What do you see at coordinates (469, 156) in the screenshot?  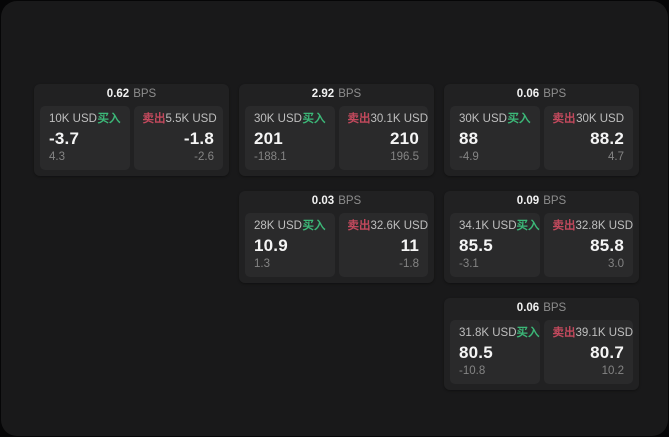 I see `buy-delta: -4.9` at bounding box center [469, 156].